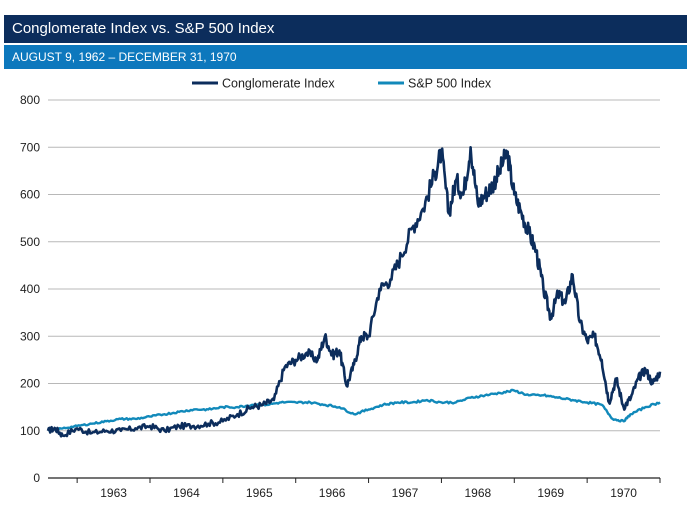 Image resolution: width=690 pixels, height=517 pixels. Describe the element at coordinates (36, 478) in the screenshot. I see `y-tick-label: 0` at that location.